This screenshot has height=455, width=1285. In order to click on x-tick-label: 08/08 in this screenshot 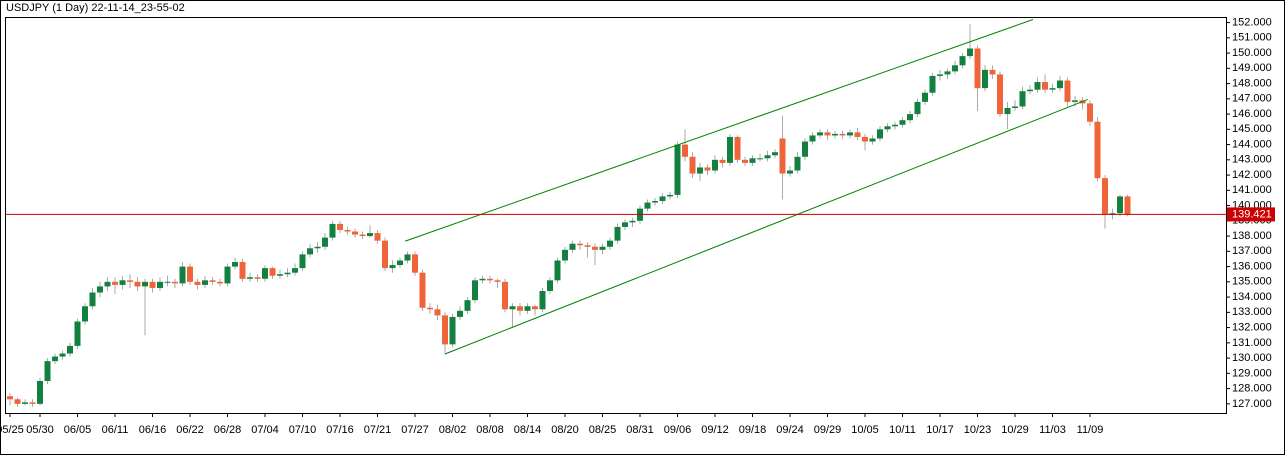, I will do `click(490, 430)`.